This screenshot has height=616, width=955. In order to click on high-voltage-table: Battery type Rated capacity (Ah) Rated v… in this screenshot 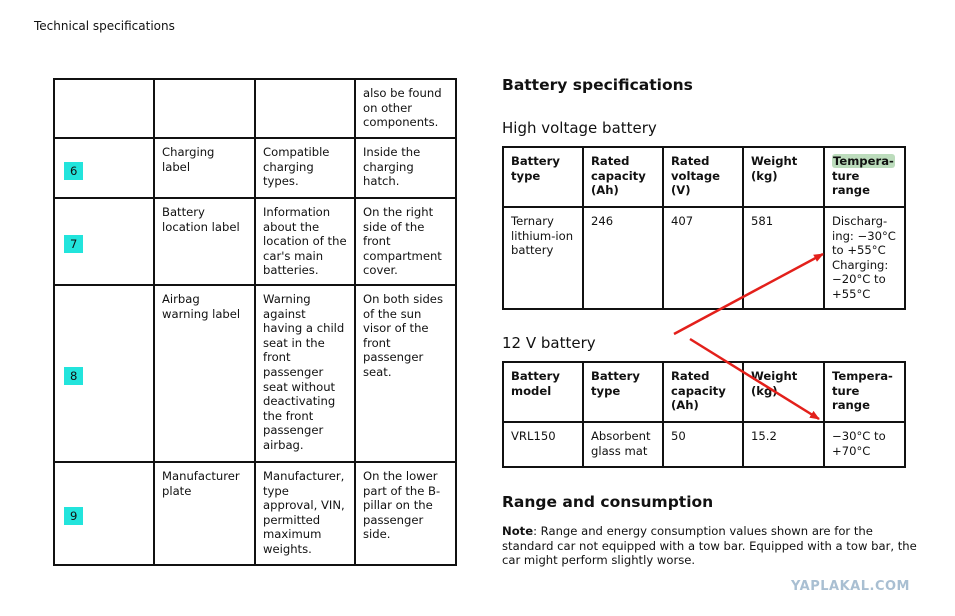, I will do `click(704, 228)`.